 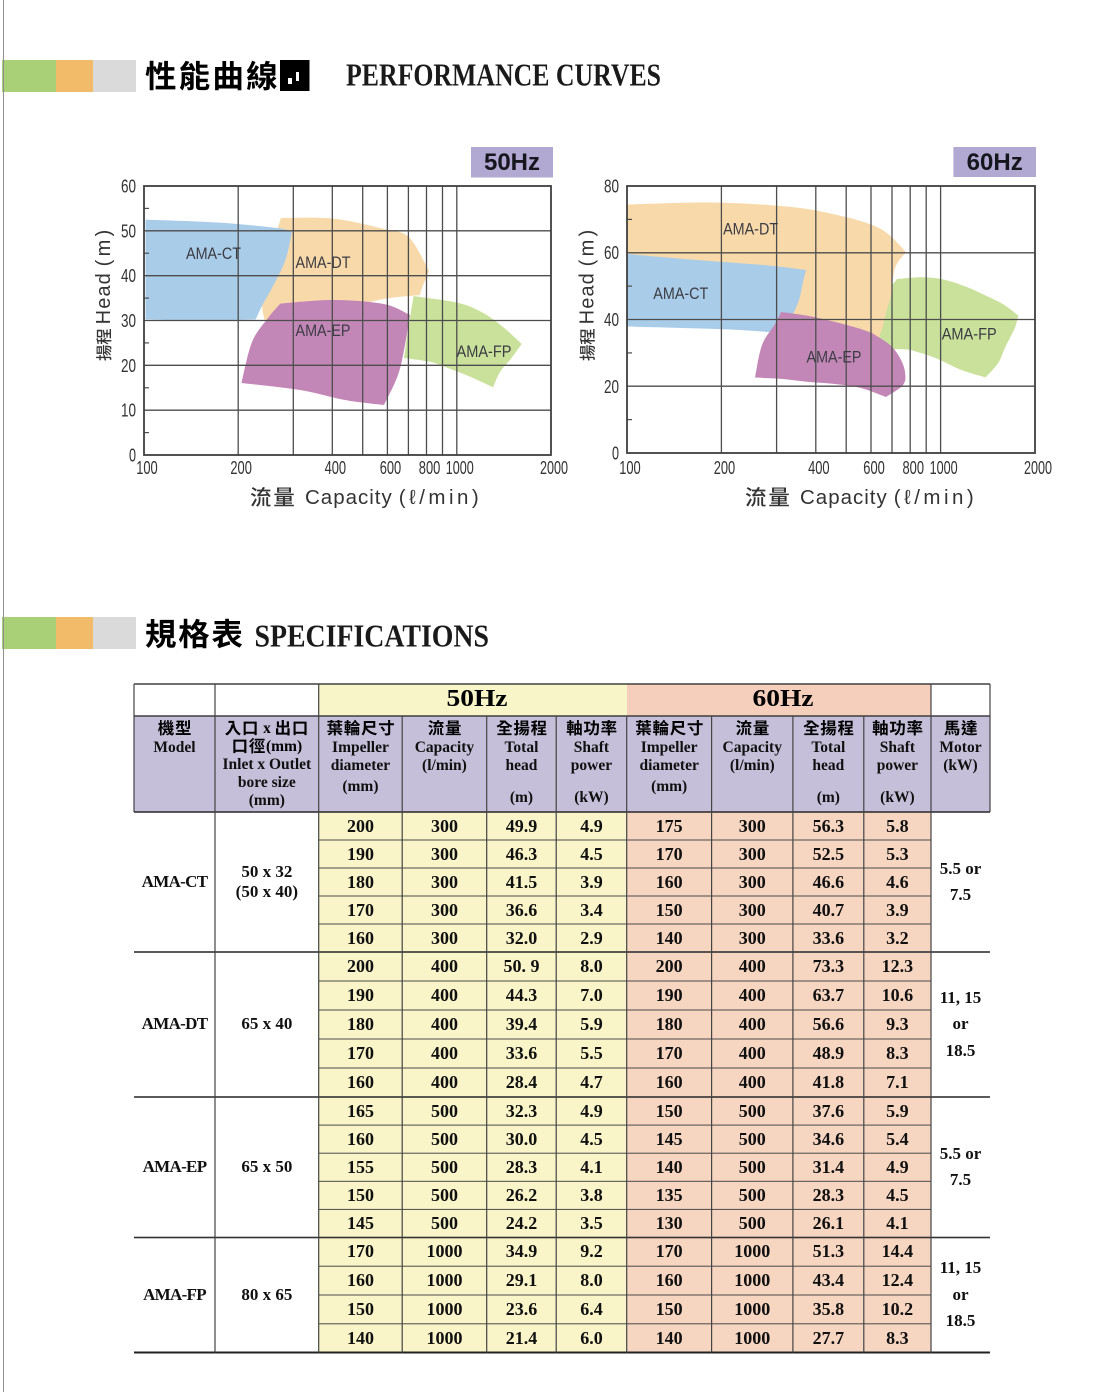 What do you see at coordinates (128, 231) in the screenshot?
I see `svg-text: 50` at bounding box center [128, 231].